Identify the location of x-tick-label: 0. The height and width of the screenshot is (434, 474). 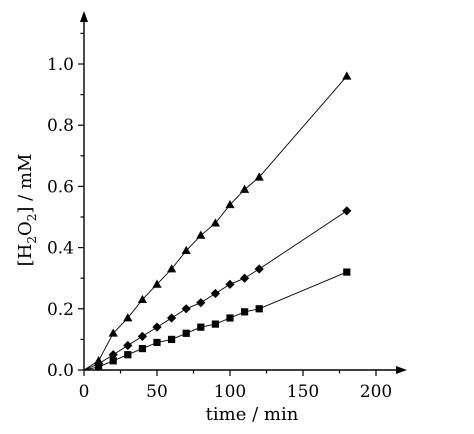
(84, 392).